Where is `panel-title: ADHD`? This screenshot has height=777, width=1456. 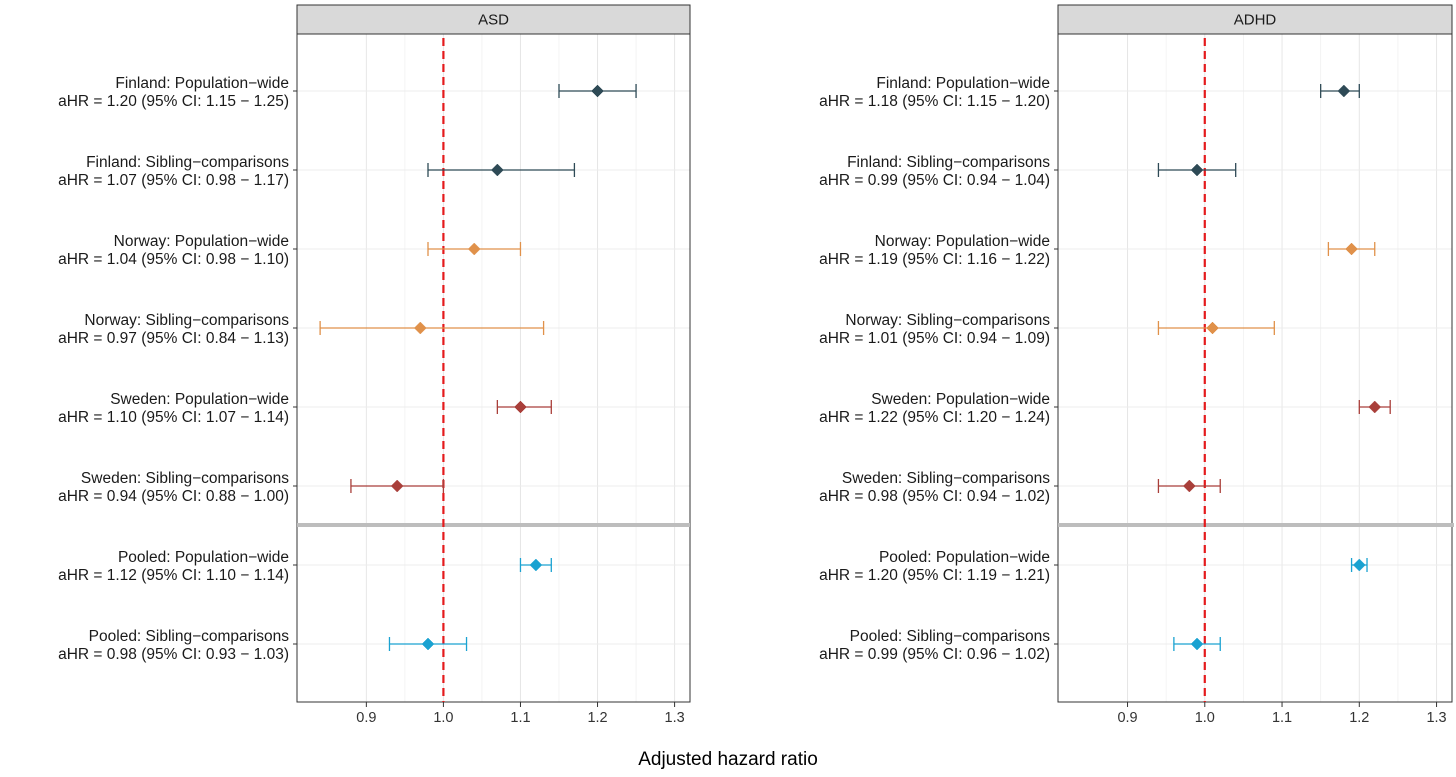
panel-title: ADHD is located at coordinates (1255, 20).